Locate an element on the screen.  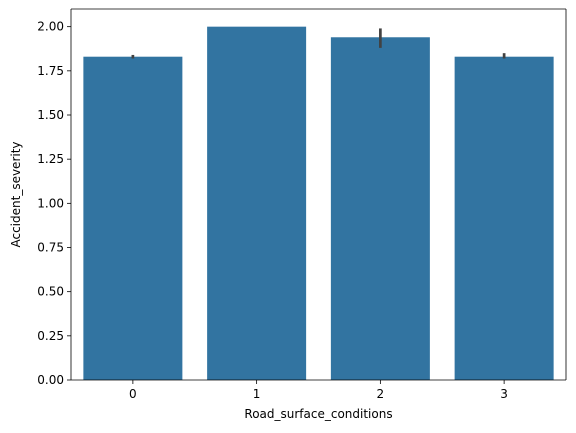
x-tick-label: 3 is located at coordinates (504, 394).